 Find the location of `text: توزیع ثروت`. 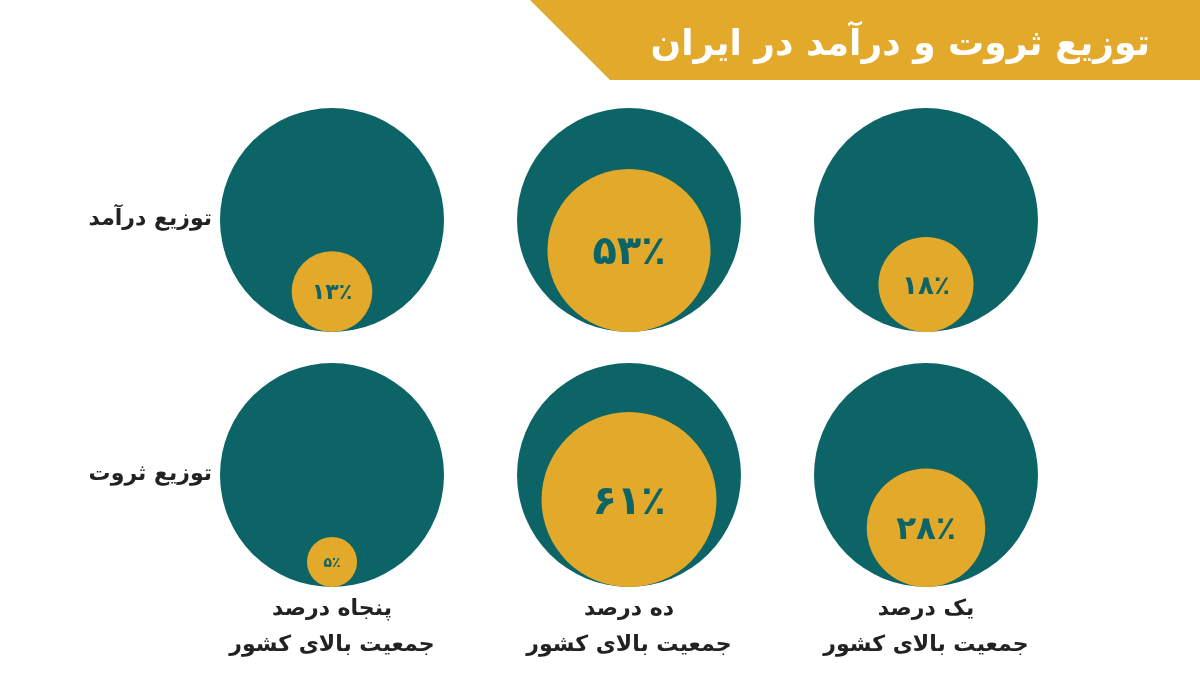

text: توزیع ثروت is located at coordinates (150, 473).